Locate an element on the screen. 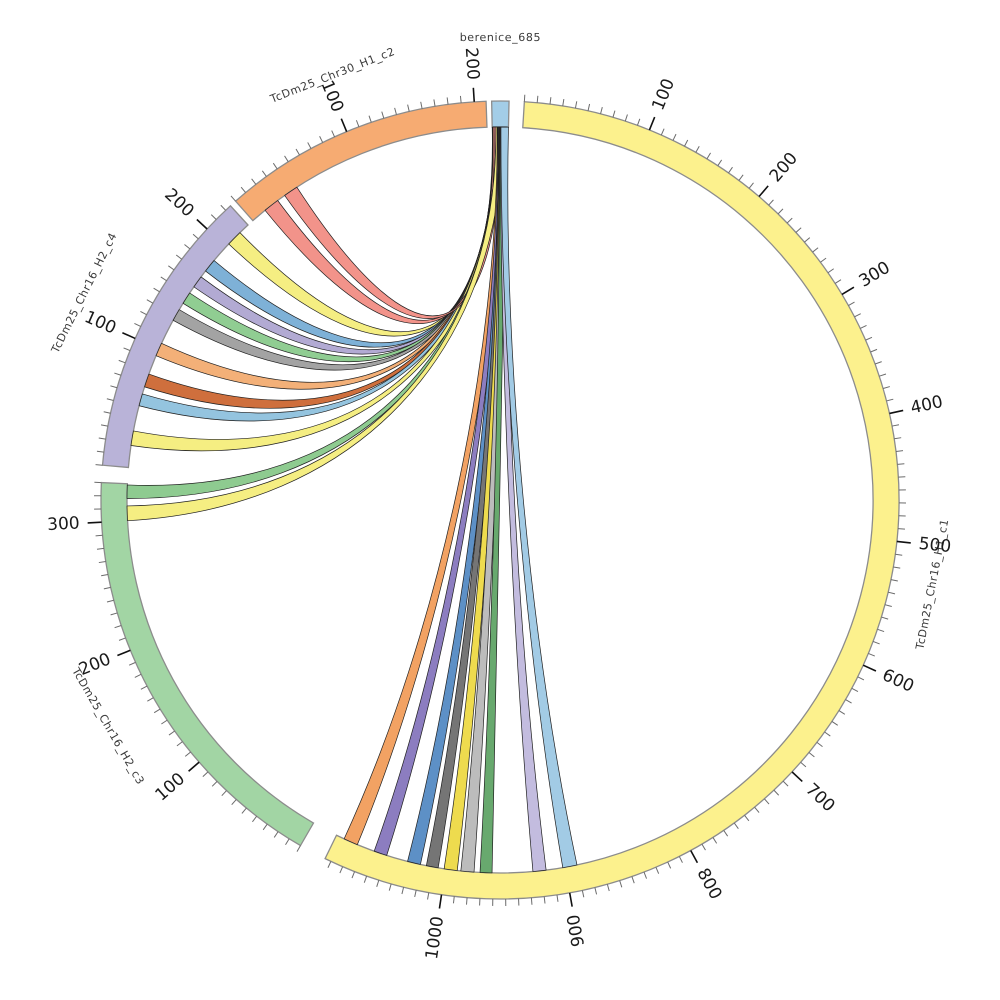 Image resolution: width=1000 pixels, height=1000 pixels. chromosome-label: berenice_685 is located at coordinates (500, 37).